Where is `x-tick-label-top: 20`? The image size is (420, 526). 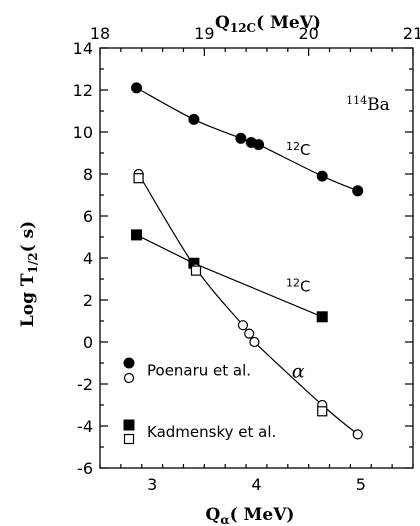 x-tick-label-top: 20 is located at coordinates (308, 33).